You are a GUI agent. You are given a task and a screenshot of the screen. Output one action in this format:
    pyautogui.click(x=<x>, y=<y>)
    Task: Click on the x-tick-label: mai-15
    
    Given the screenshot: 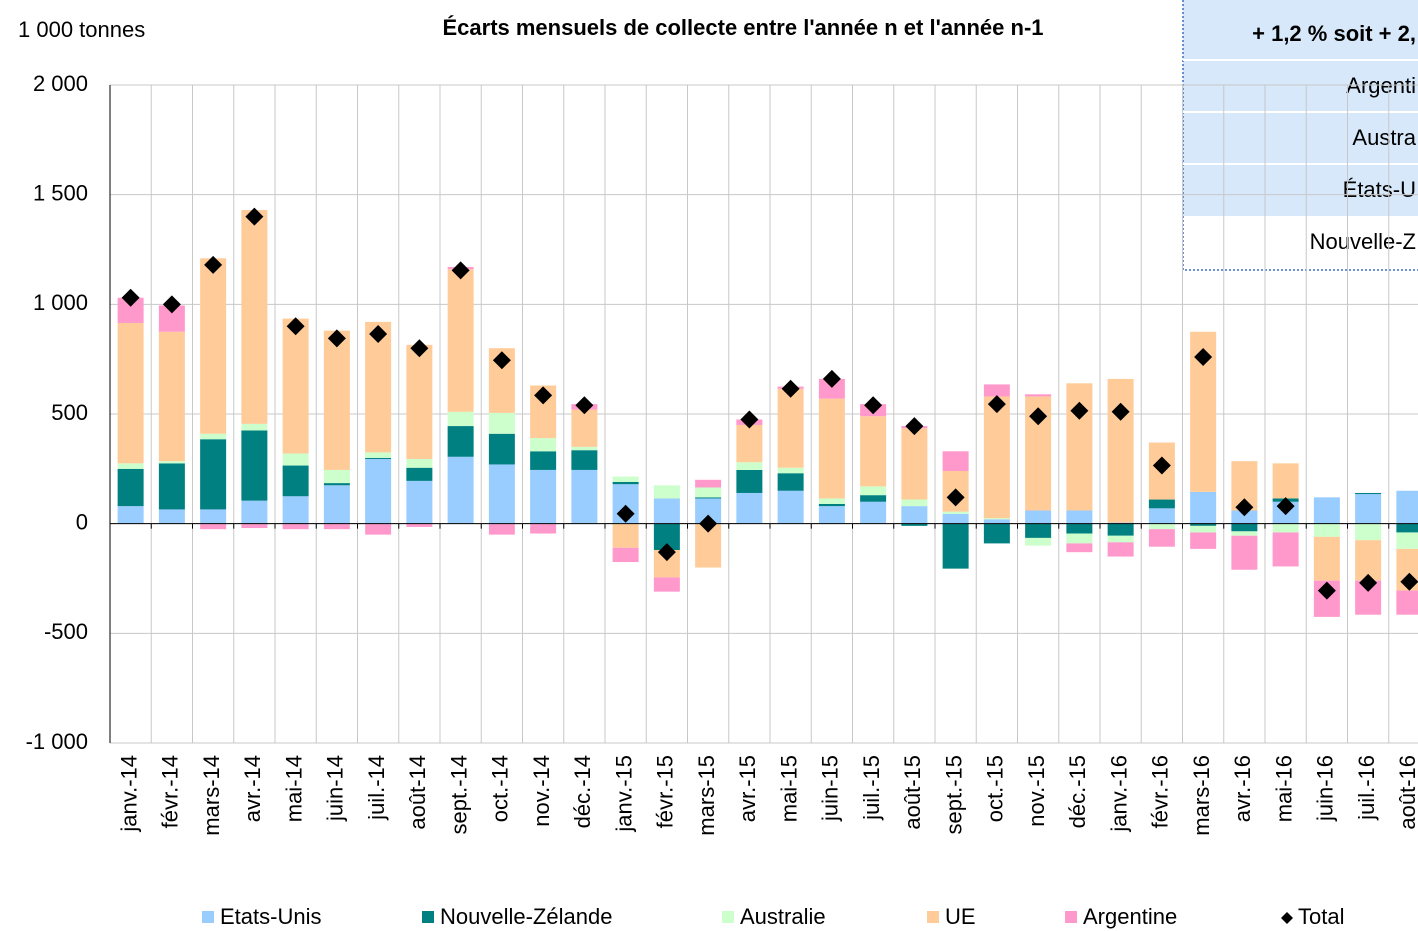 What is the action you would take?
    pyautogui.click(x=788, y=788)
    